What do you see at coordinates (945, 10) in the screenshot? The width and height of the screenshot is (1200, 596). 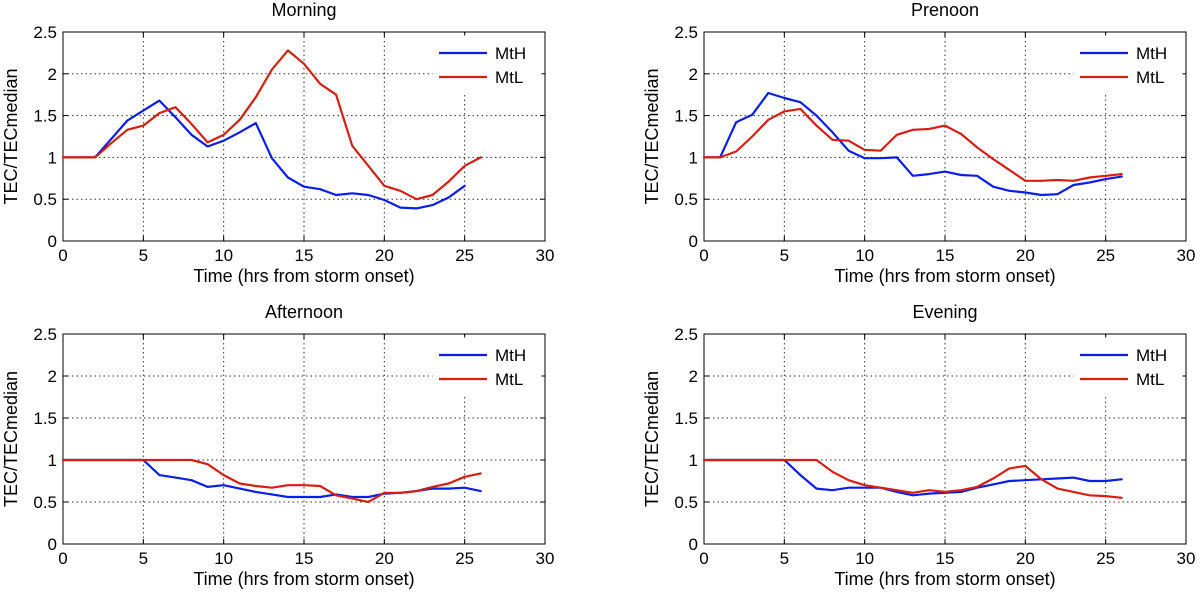 I see `chart-title: Prenoon` at bounding box center [945, 10].